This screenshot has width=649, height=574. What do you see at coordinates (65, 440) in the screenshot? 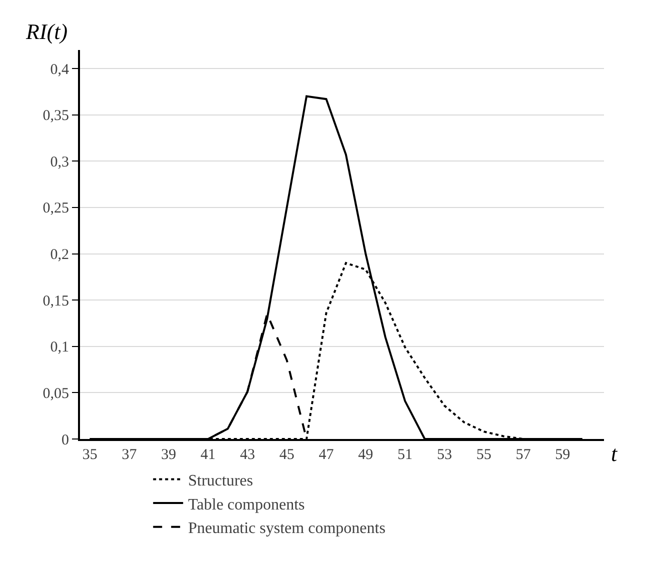
I see `y-tick-label: 0` at bounding box center [65, 440].